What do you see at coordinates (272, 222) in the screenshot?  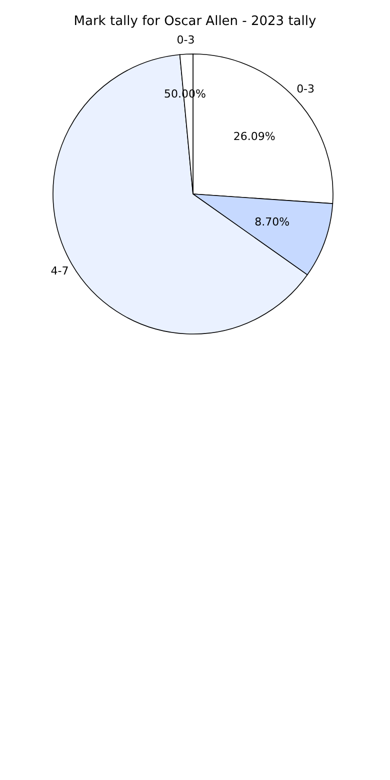 I see `data-label: 8.70%` at bounding box center [272, 222].